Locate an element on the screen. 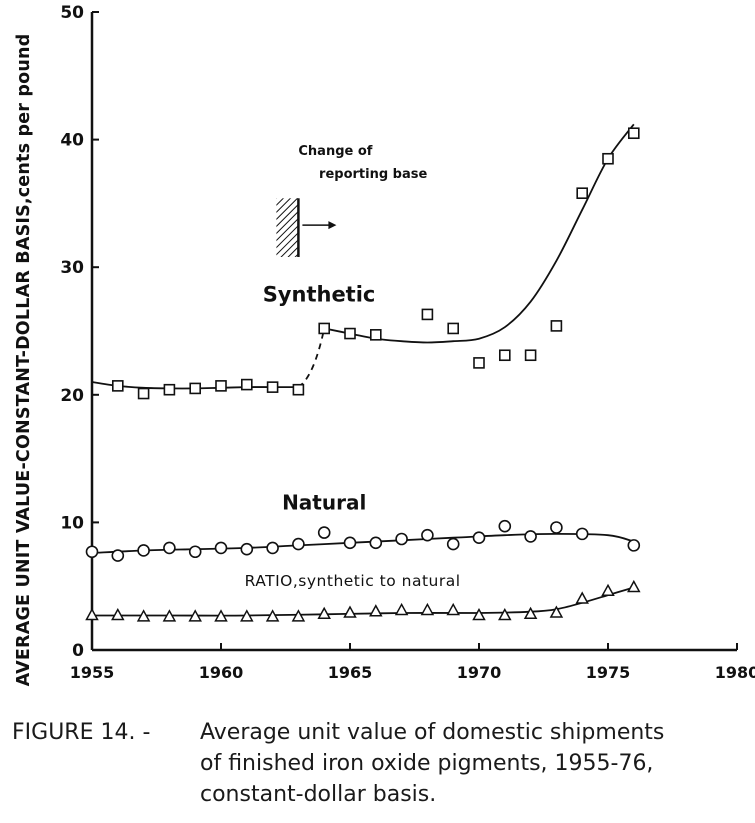 This screenshot has height=823, width=755. y-tick-label: 40 is located at coordinates (72, 141).